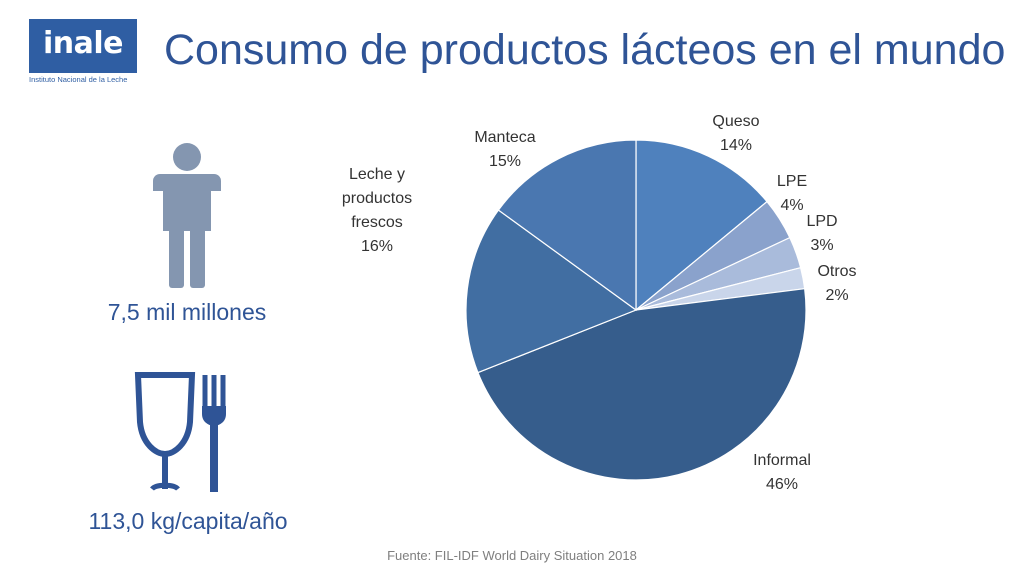 The image size is (1024, 576). Describe the element at coordinates (792, 193) in the screenshot. I see `pie-label-lpe: LPE 4%` at that location.